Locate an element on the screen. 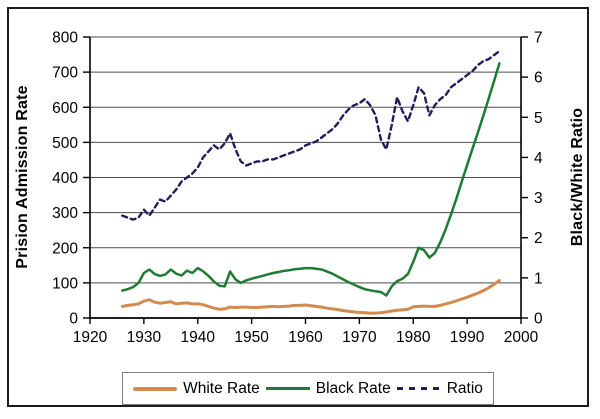 The width and height of the screenshot is (600, 419). x-axis-tick-label: 1920 is located at coordinates (90, 337).